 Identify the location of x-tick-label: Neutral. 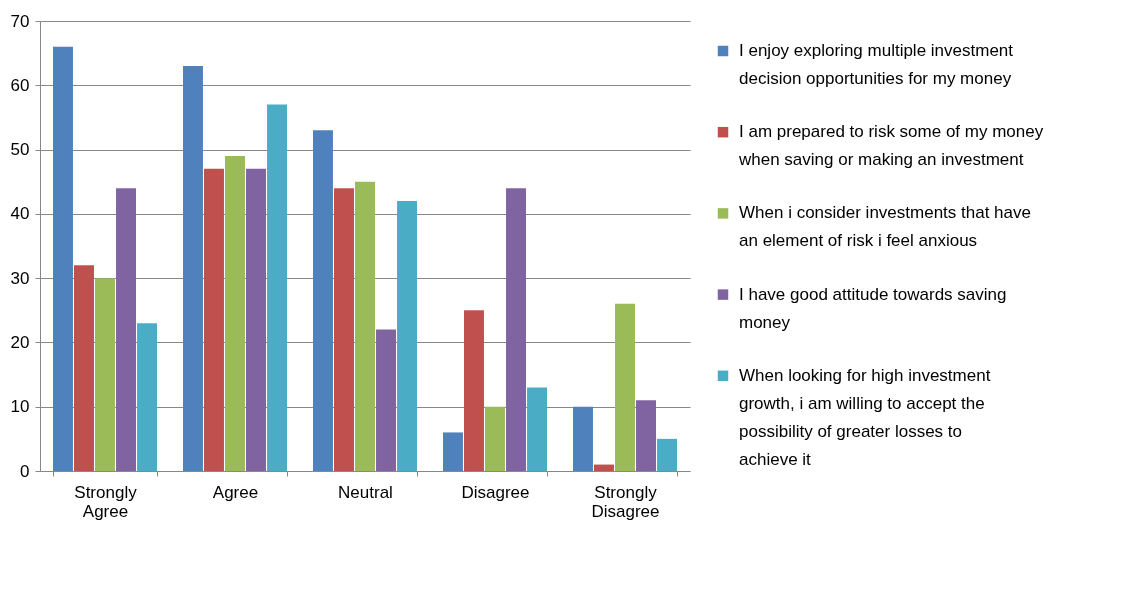
(365, 492).